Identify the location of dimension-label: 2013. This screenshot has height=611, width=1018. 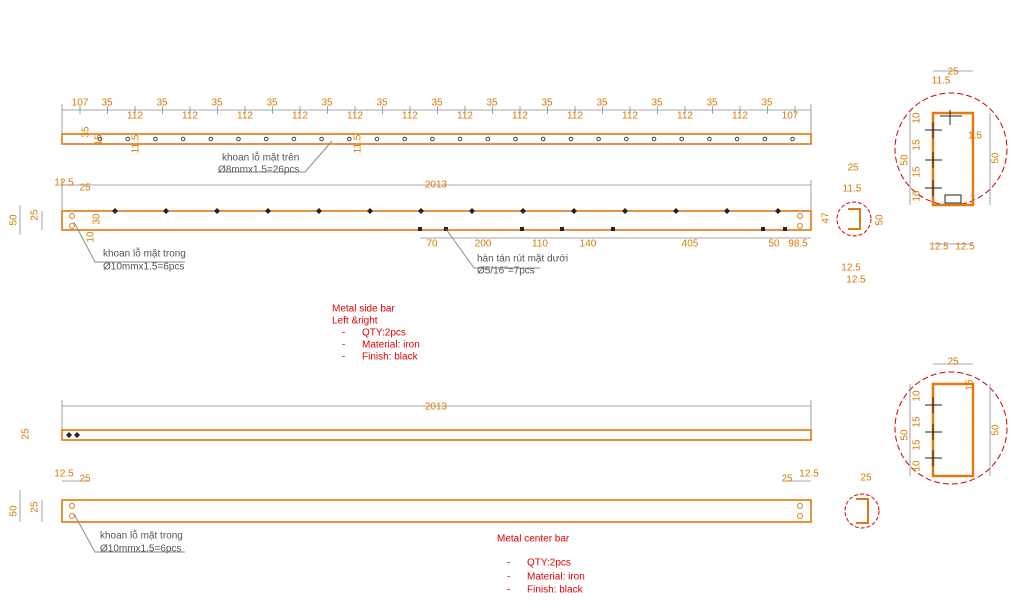
(436, 185).